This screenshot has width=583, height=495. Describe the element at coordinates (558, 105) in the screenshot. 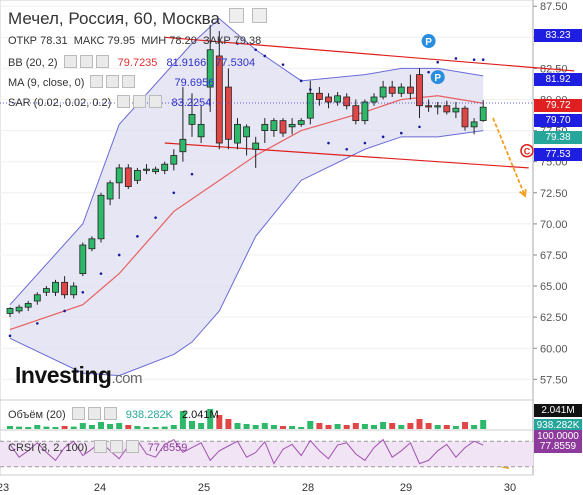

I see `price-tag: 79.72` at that location.